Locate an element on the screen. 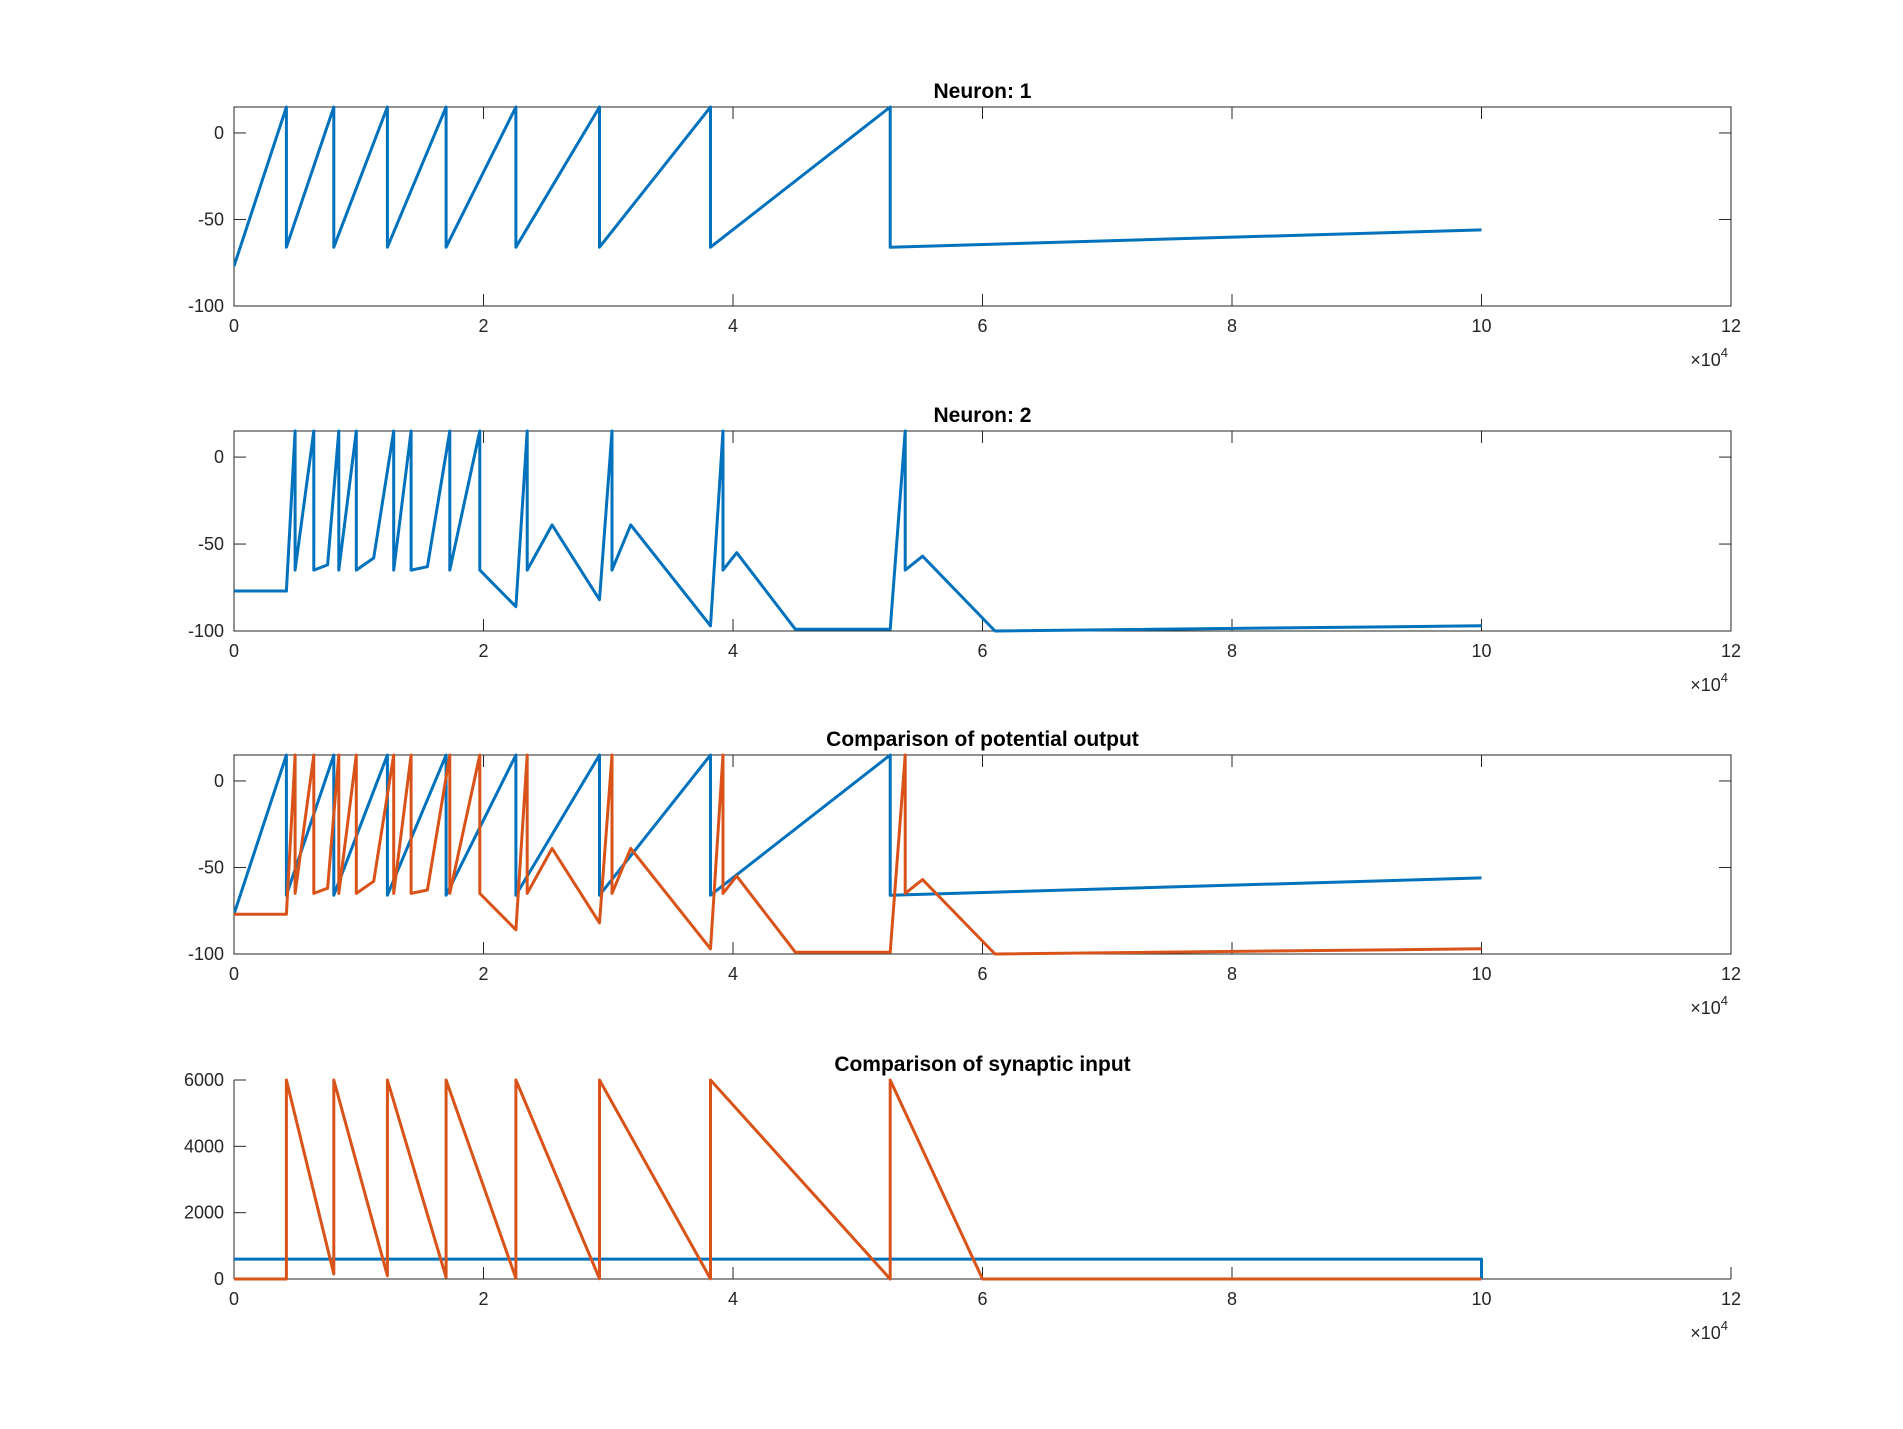  chart-title: Comparison of synaptic input is located at coordinates (982, 1064).